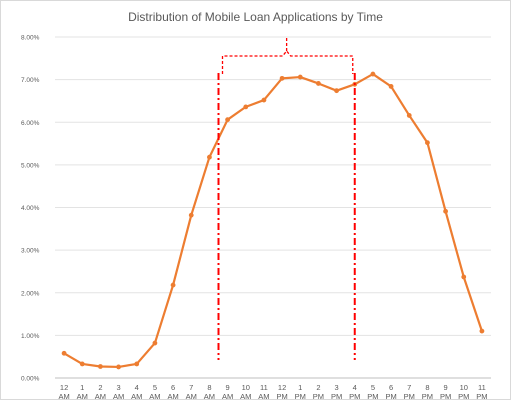  I want to click on y-tick-label: 5.00%, so click(30, 165).